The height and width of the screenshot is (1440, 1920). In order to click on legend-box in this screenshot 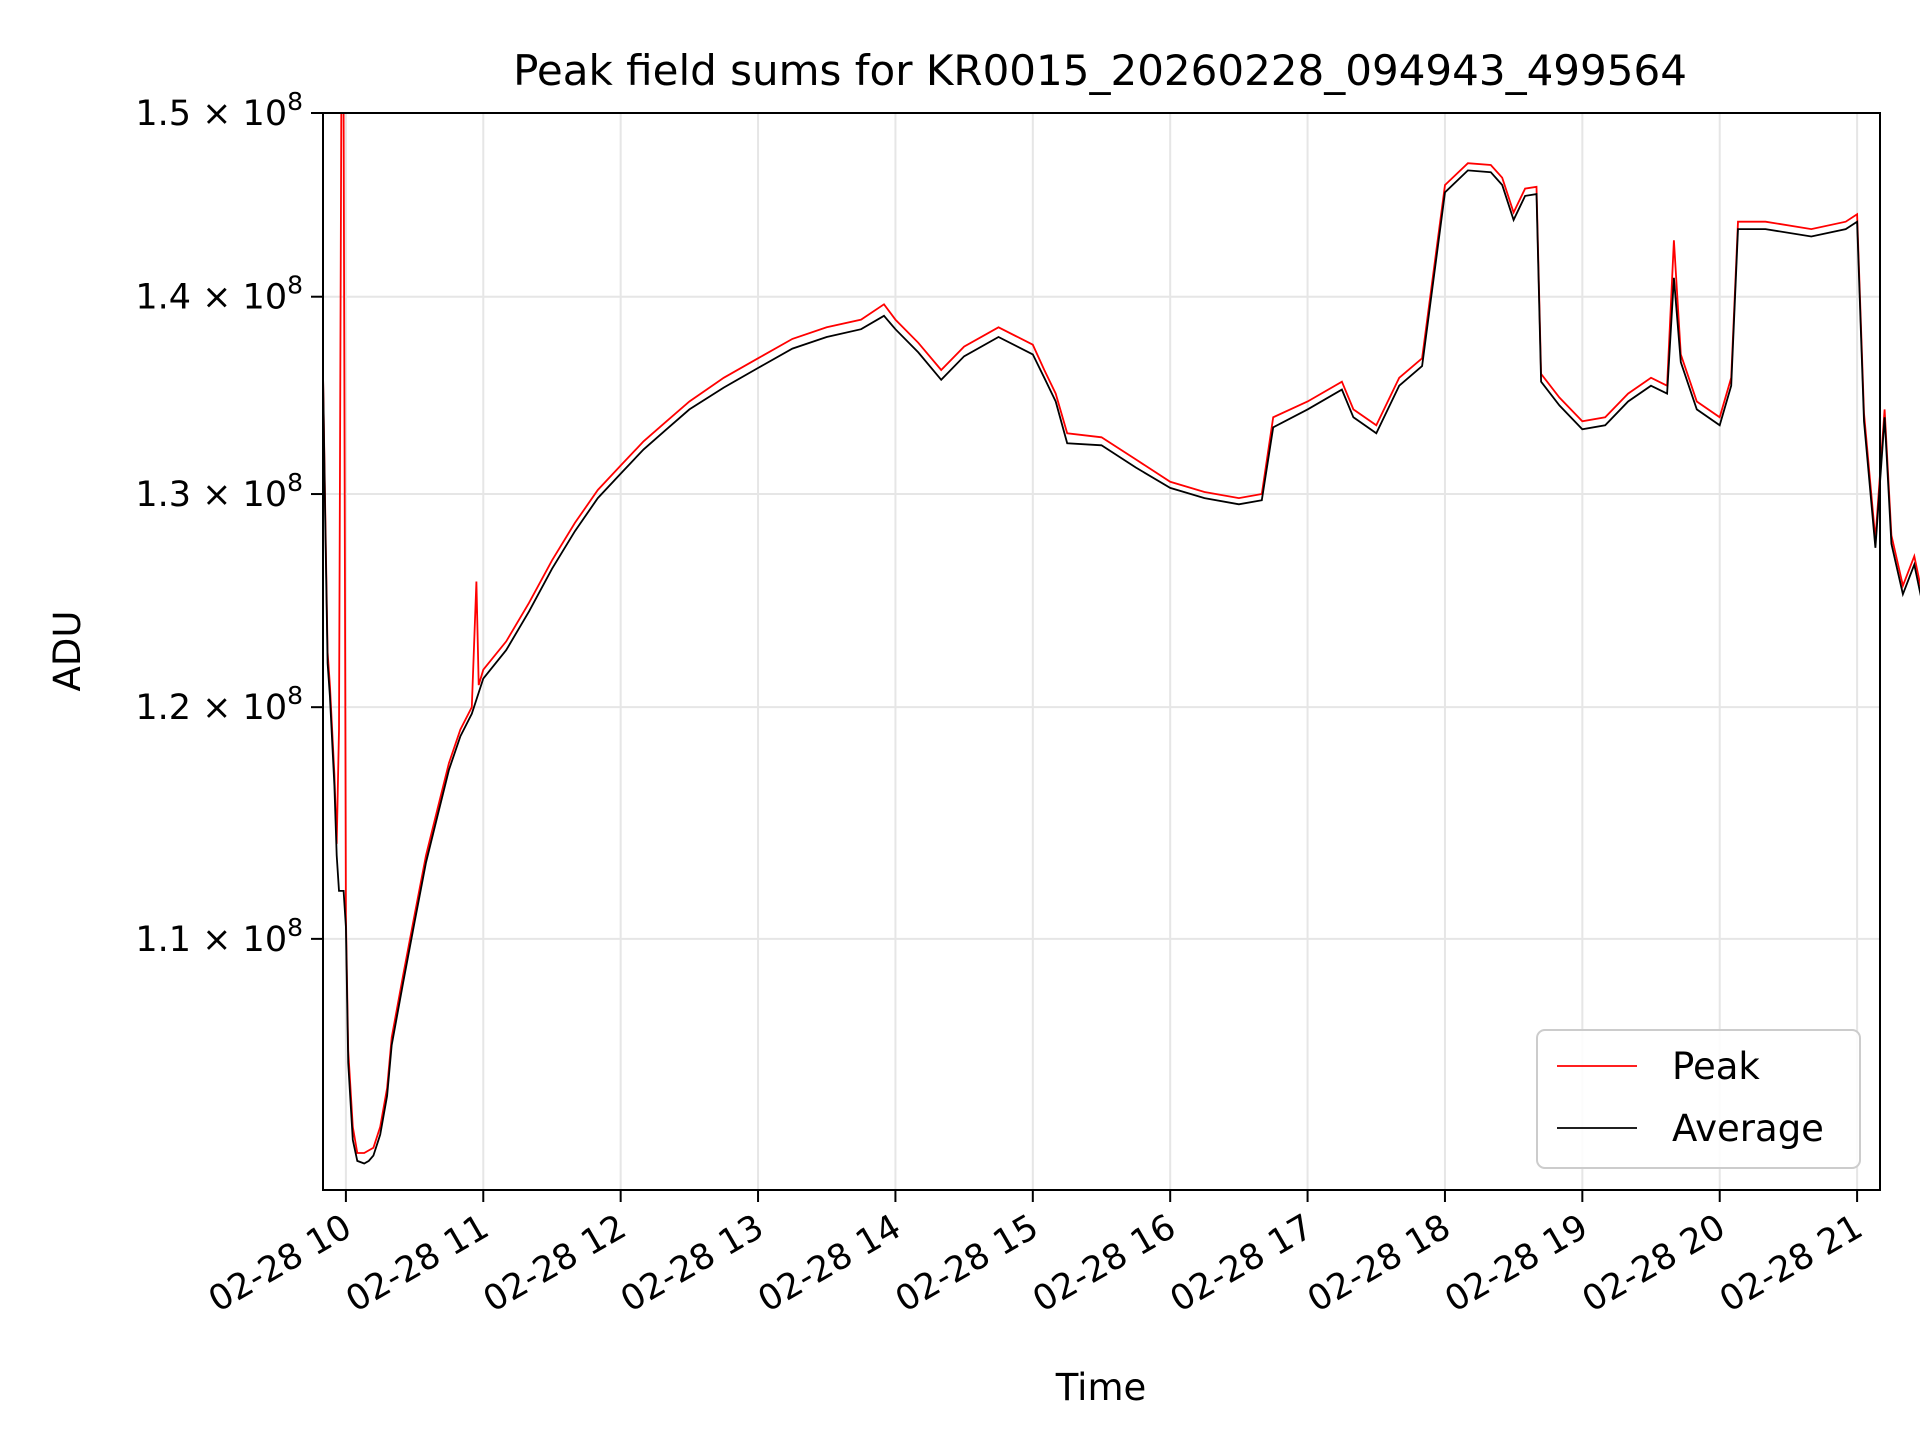, I will do `click(1698, 1099)`.